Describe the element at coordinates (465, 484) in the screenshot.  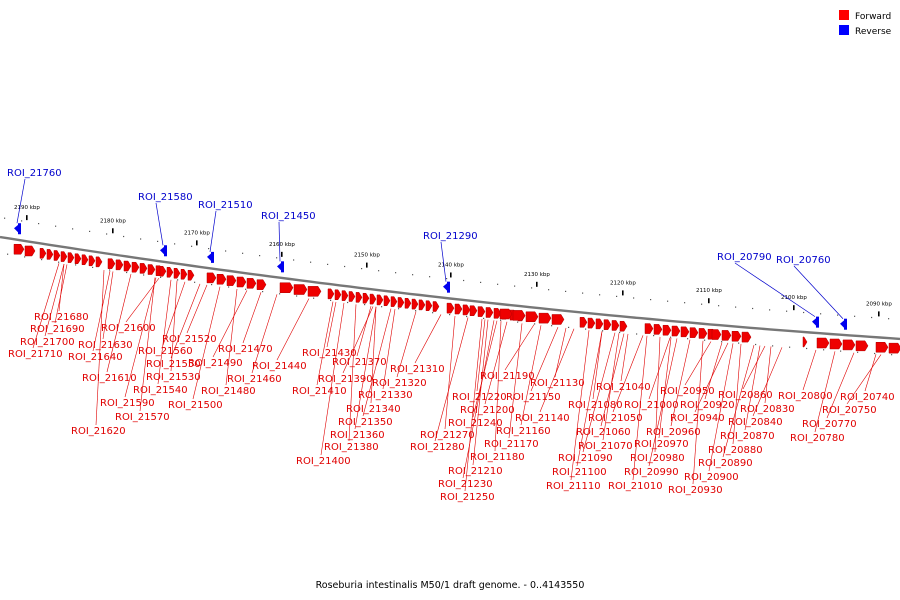
I see `forward-feature-label: ROI_21230` at that location.